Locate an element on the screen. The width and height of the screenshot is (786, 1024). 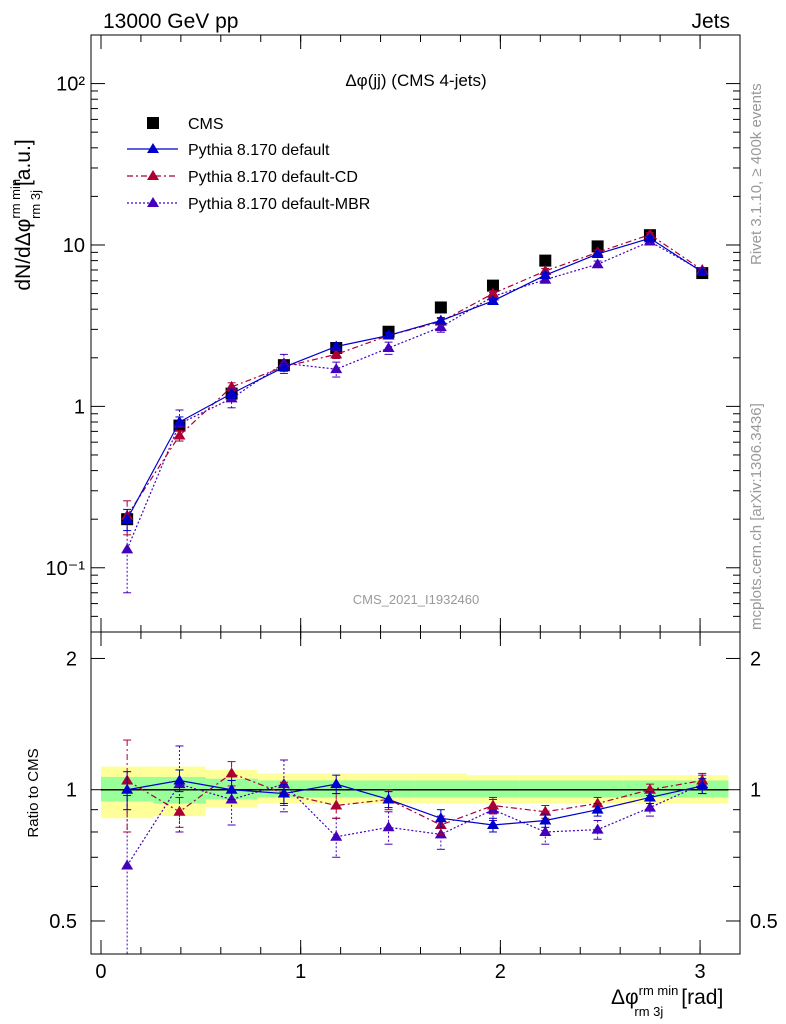
ratio-y-tick-label-right: 1 is located at coordinates (755, 791).